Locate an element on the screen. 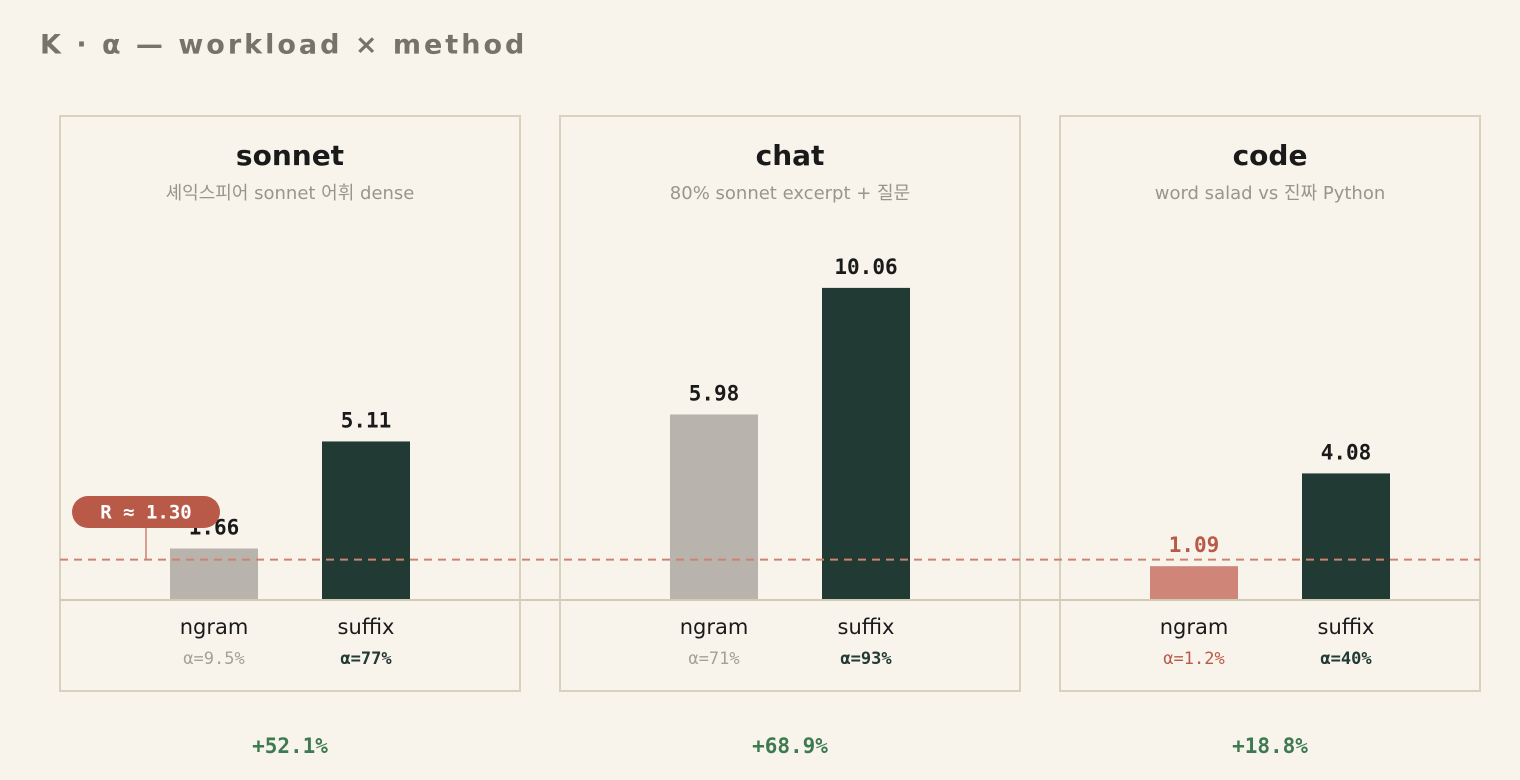 The width and height of the screenshot is (1520, 780). page-title: K · α — workload × method is located at coordinates (283, 45).